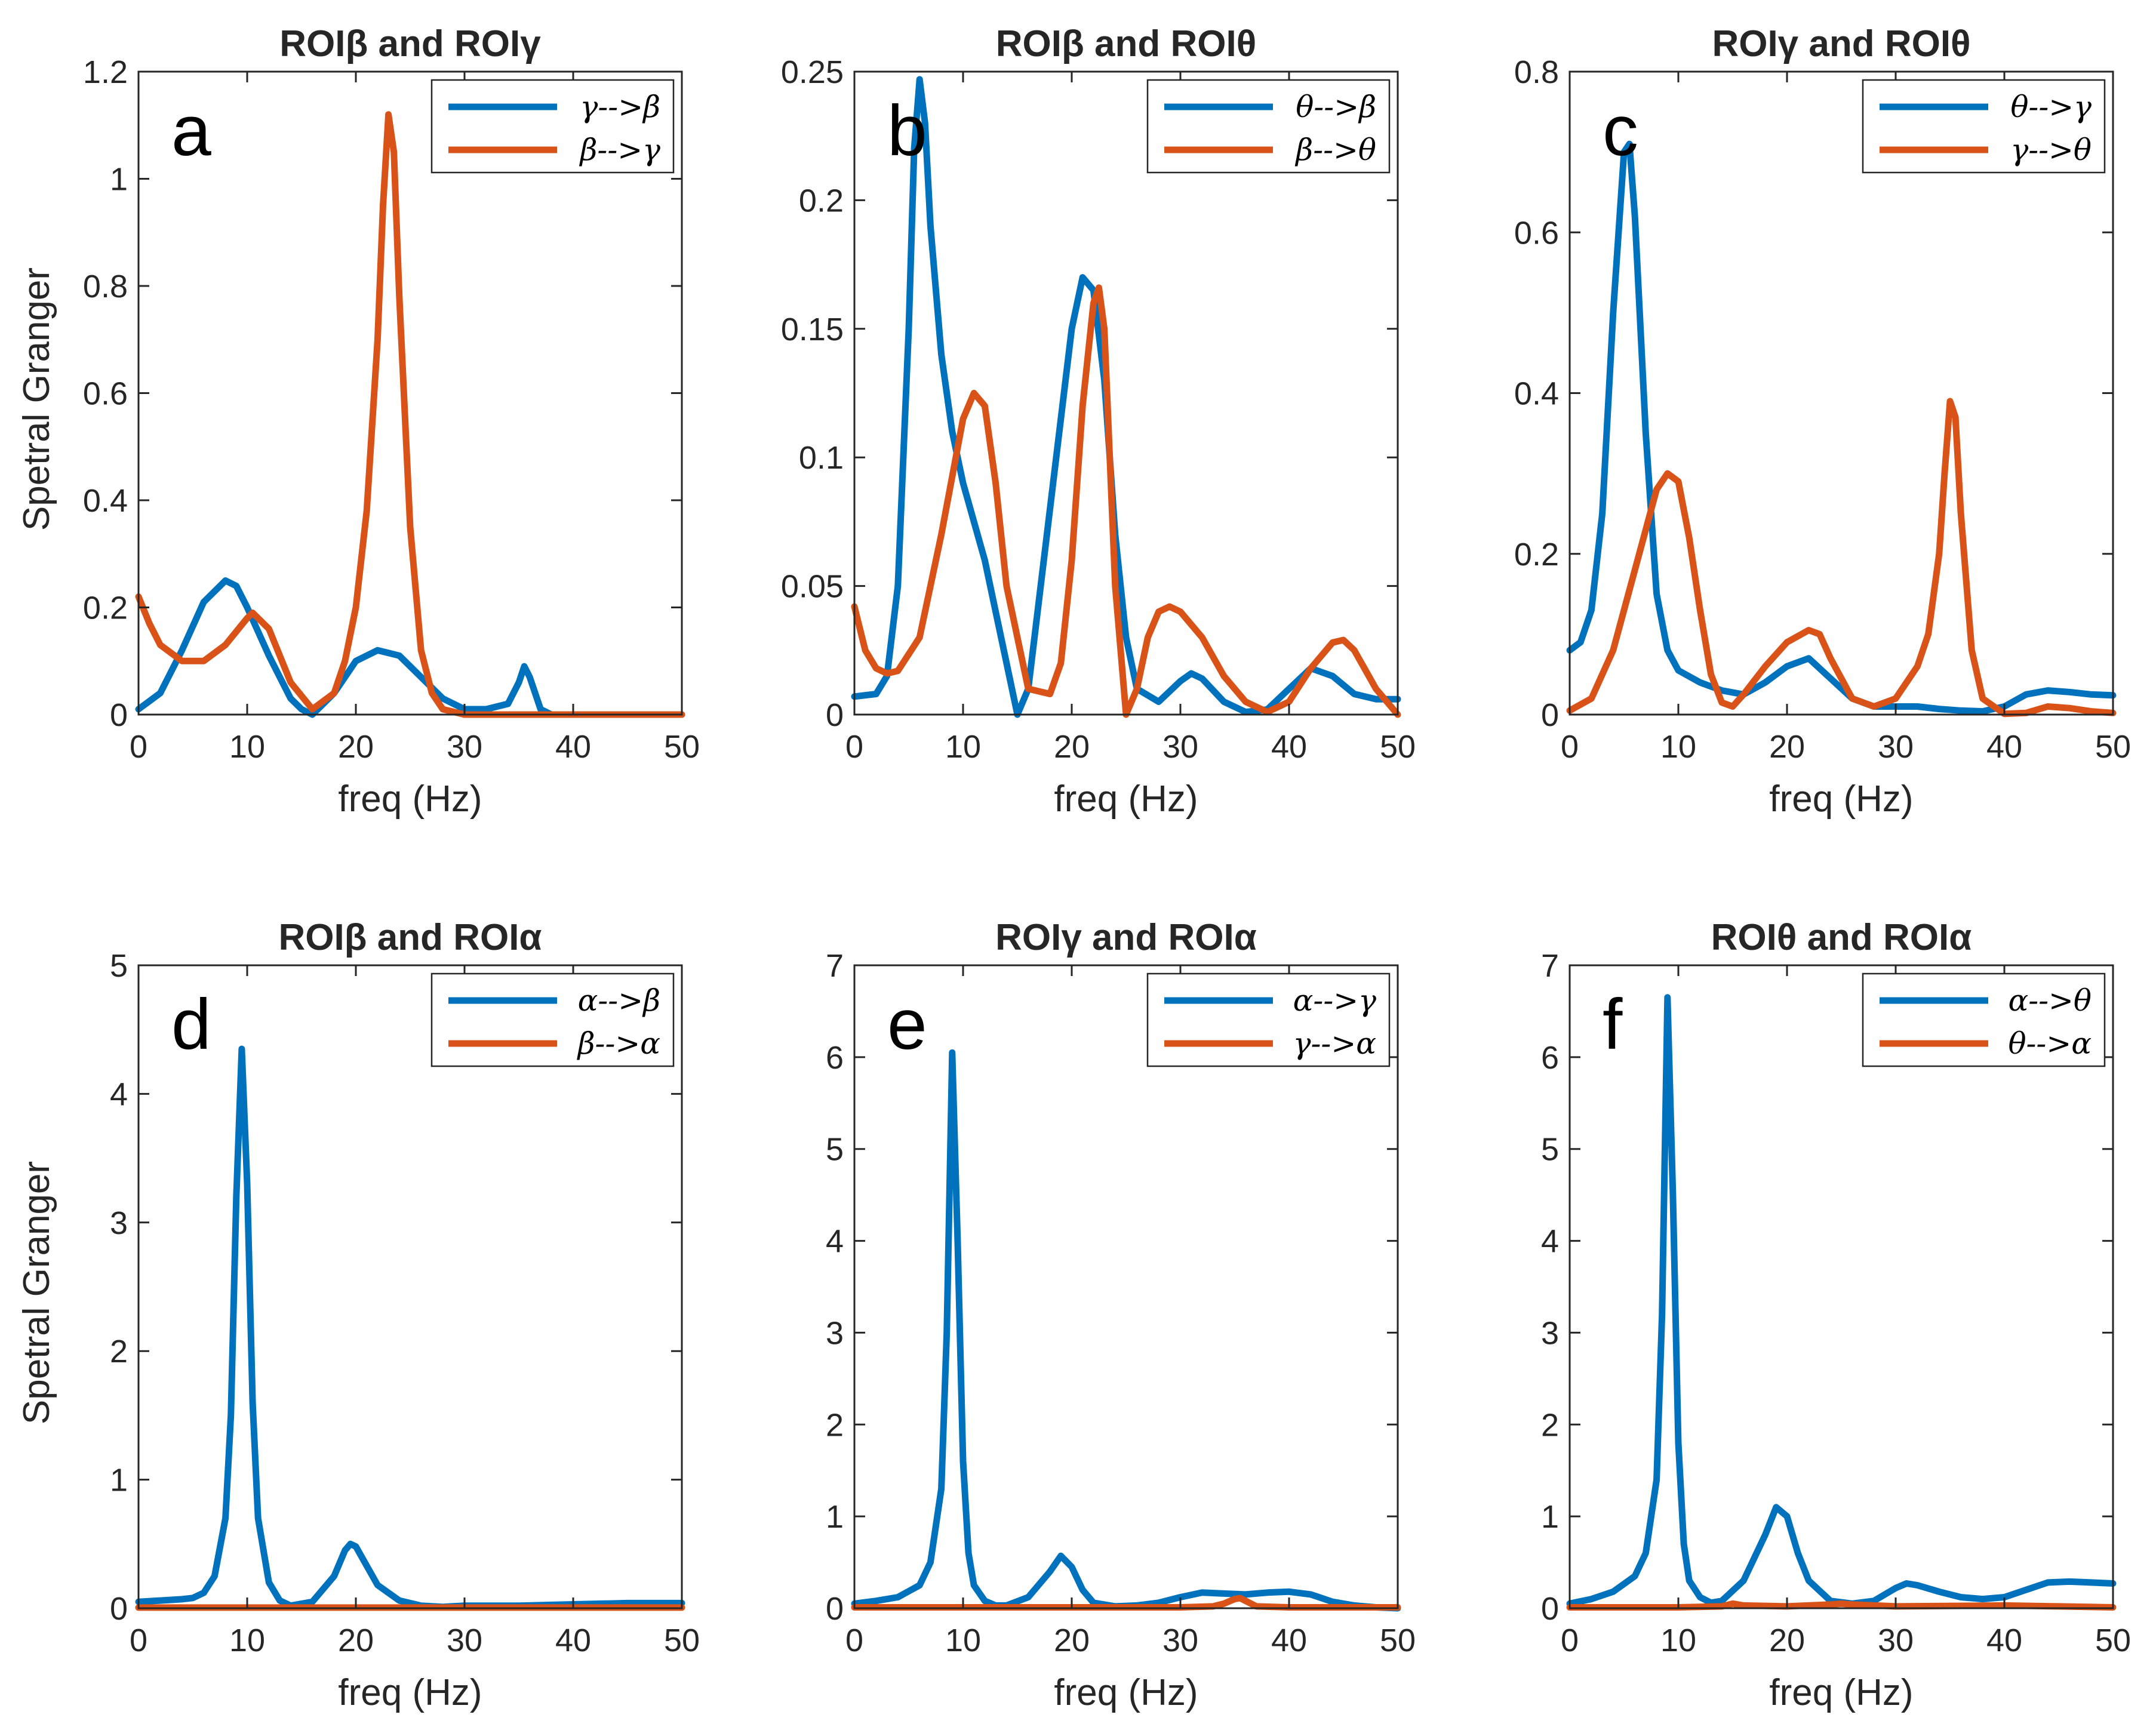 The width and height of the screenshot is (2156, 1733). I want to click on plot-area, so click(410, 394).